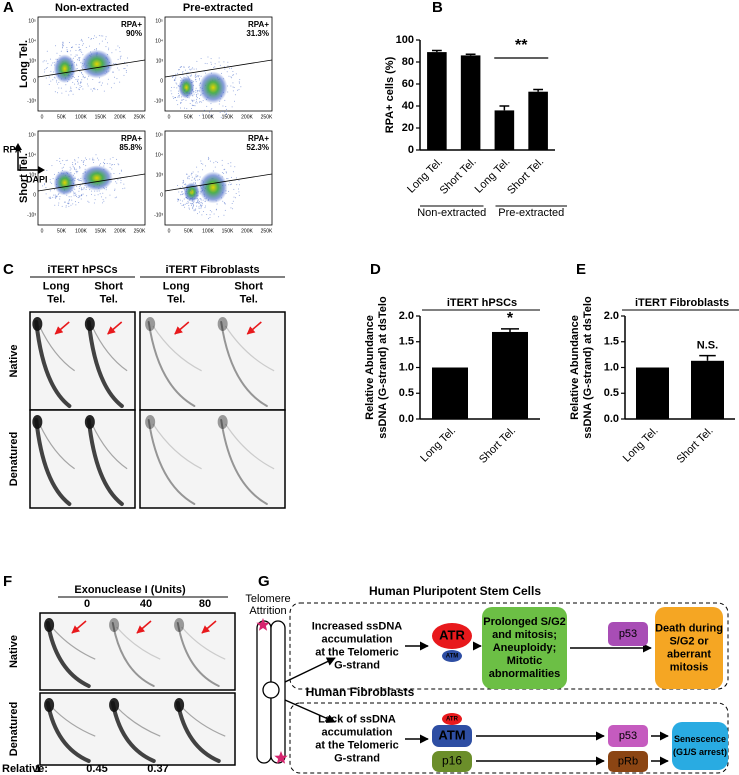  What do you see at coordinates (176, 286) in the screenshot?
I see `lane-label: Long` at bounding box center [176, 286].